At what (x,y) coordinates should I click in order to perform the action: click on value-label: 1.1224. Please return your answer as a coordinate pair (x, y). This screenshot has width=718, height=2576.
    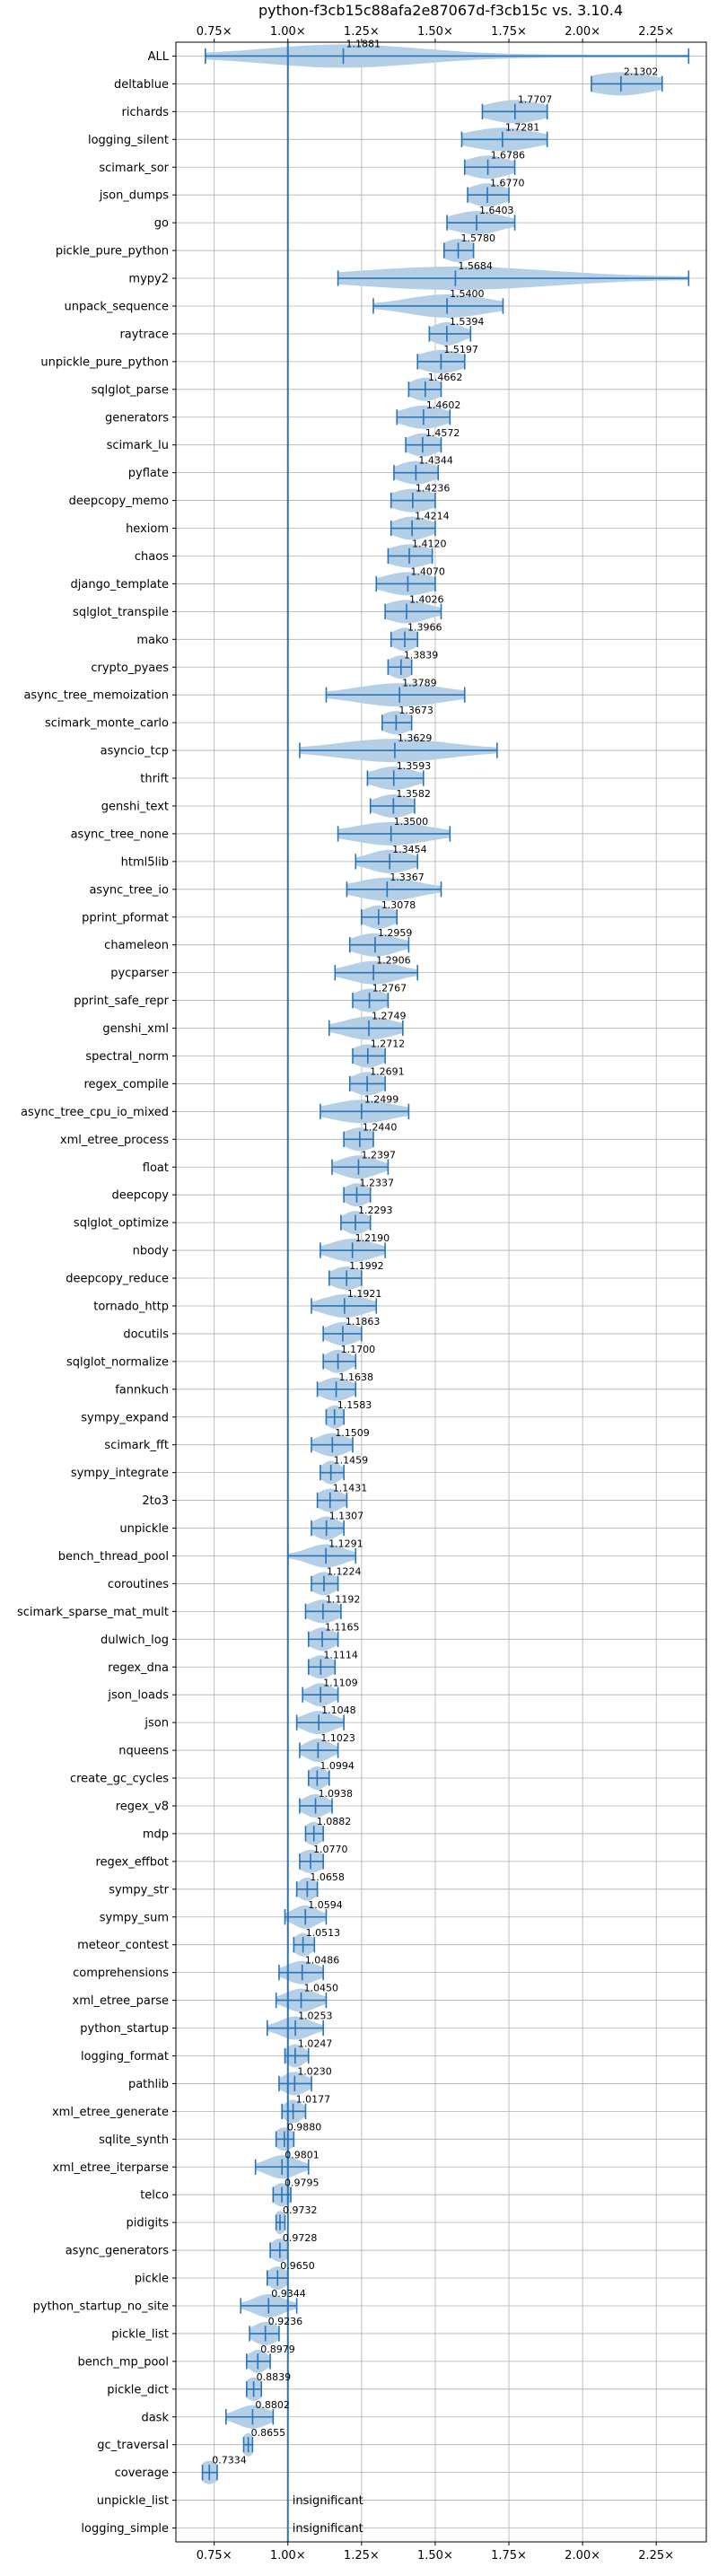
    Looking at the image, I should click on (344, 1572).